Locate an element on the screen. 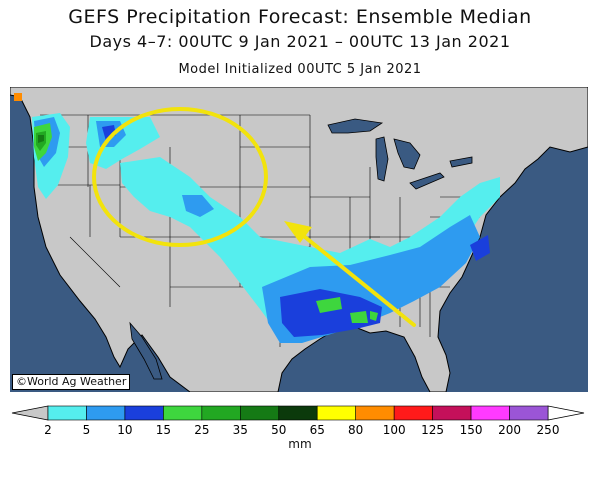 The width and height of the screenshot is (600, 486). colorbar-tick-label: 200 is located at coordinates (509, 430).